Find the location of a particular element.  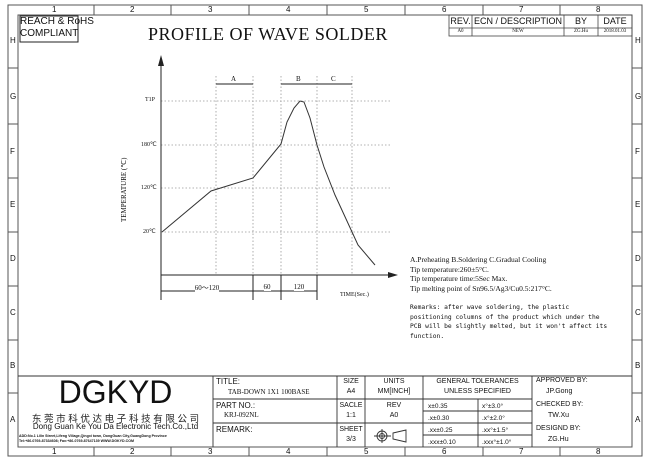

angular-tolerances: x°±3.0° .x°±2.0° .xx°±1.5° .xxx°±1.0° is located at coordinates (496, 425).